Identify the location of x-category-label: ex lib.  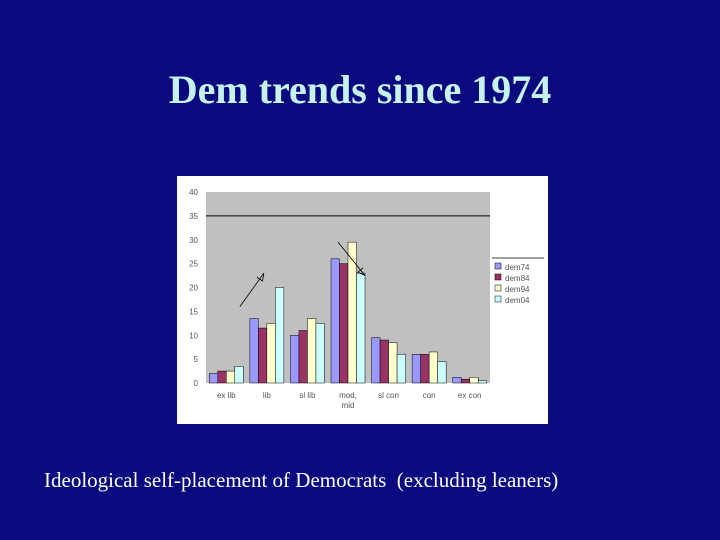
(226, 395).